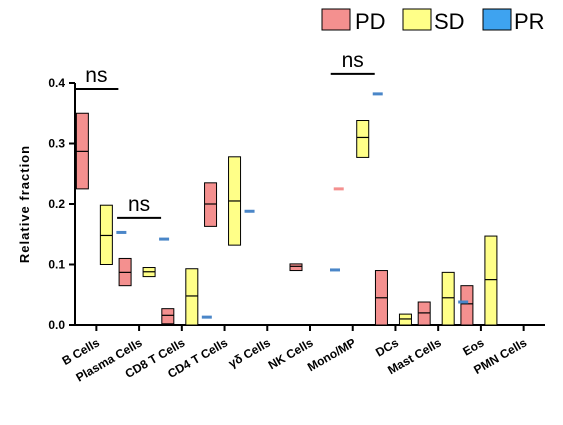 This screenshot has width=563, height=425. Describe the element at coordinates (192, 297) in the screenshot. I see `bar-sd-cd8-t-cells` at that location.